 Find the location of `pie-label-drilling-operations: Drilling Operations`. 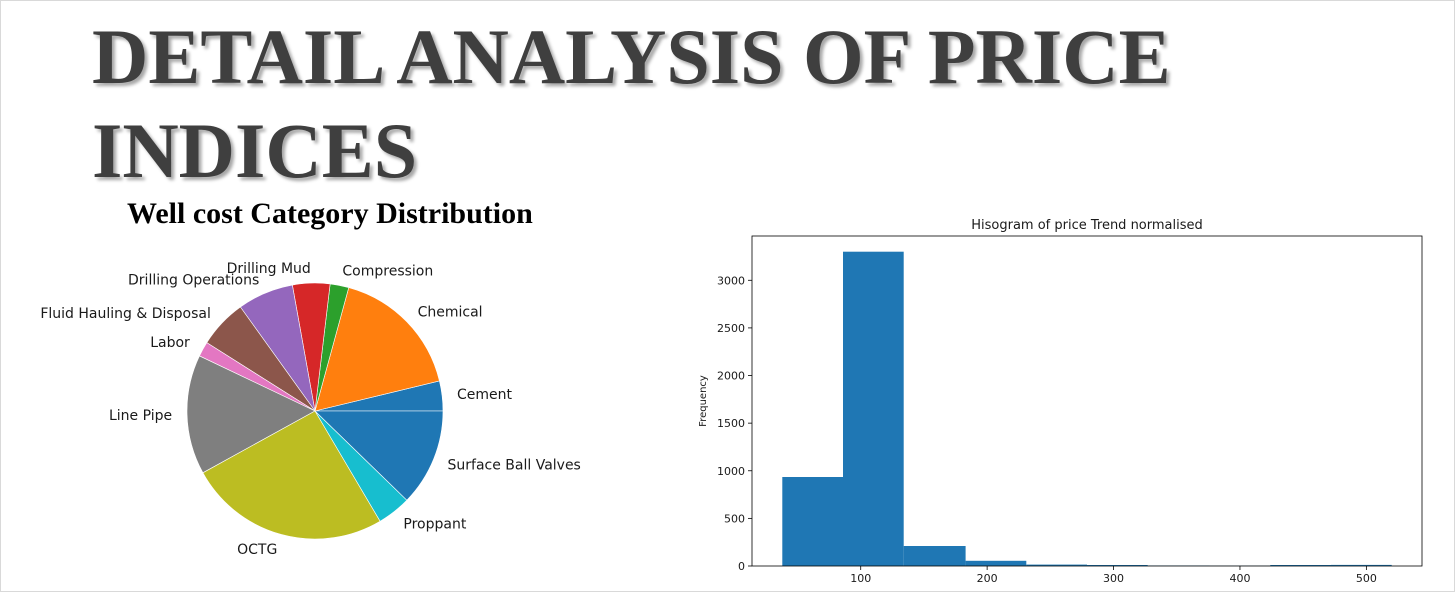

pie-label-drilling-operations: Drilling Operations is located at coordinates (193, 280).